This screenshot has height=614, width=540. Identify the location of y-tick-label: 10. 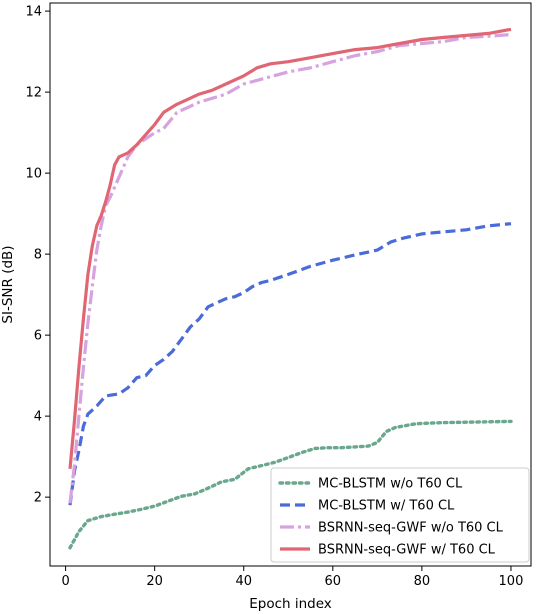
(33, 174).